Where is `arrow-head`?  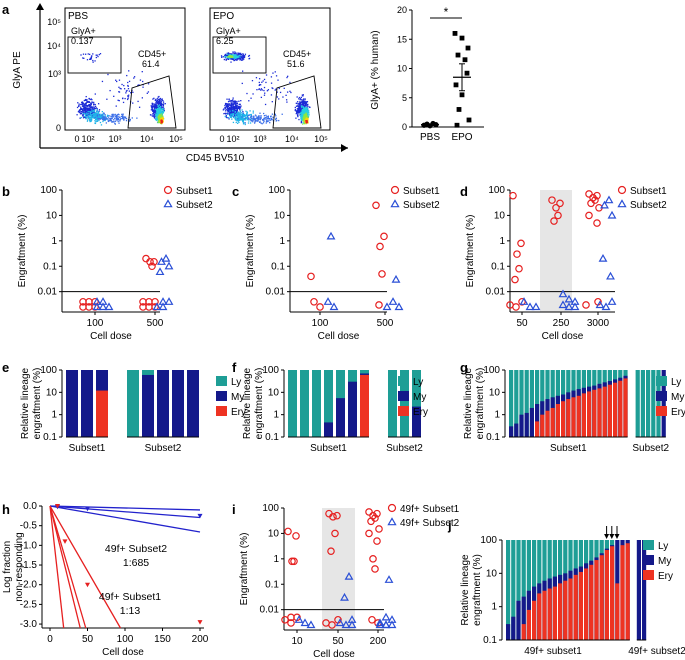
arrow-head is located at coordinates (612, 536).